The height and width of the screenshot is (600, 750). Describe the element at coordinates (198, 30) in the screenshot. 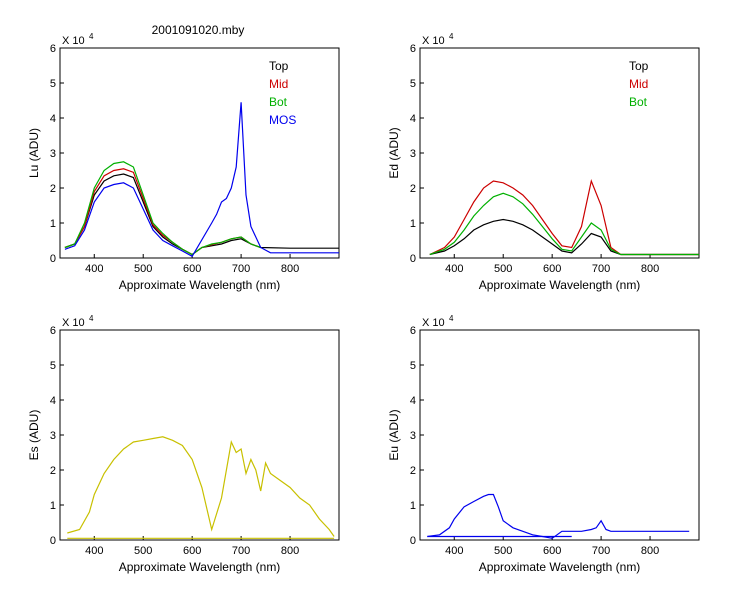

I see `figure-title: 2001091020.mby` at that location.